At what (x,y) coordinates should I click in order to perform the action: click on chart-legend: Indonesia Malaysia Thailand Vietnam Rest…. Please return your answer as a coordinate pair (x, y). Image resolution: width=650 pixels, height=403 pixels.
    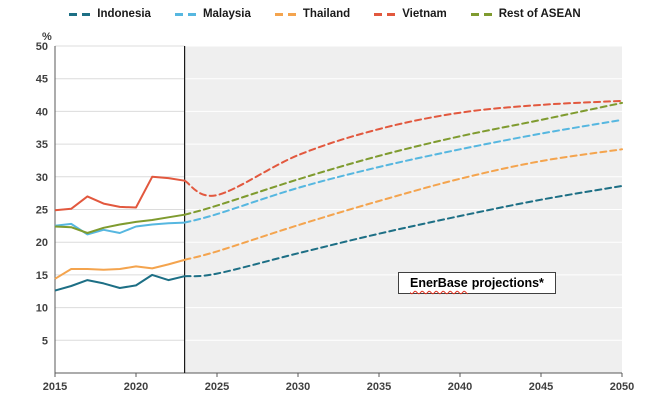
    Looking at the image, I should click on (325, 14).